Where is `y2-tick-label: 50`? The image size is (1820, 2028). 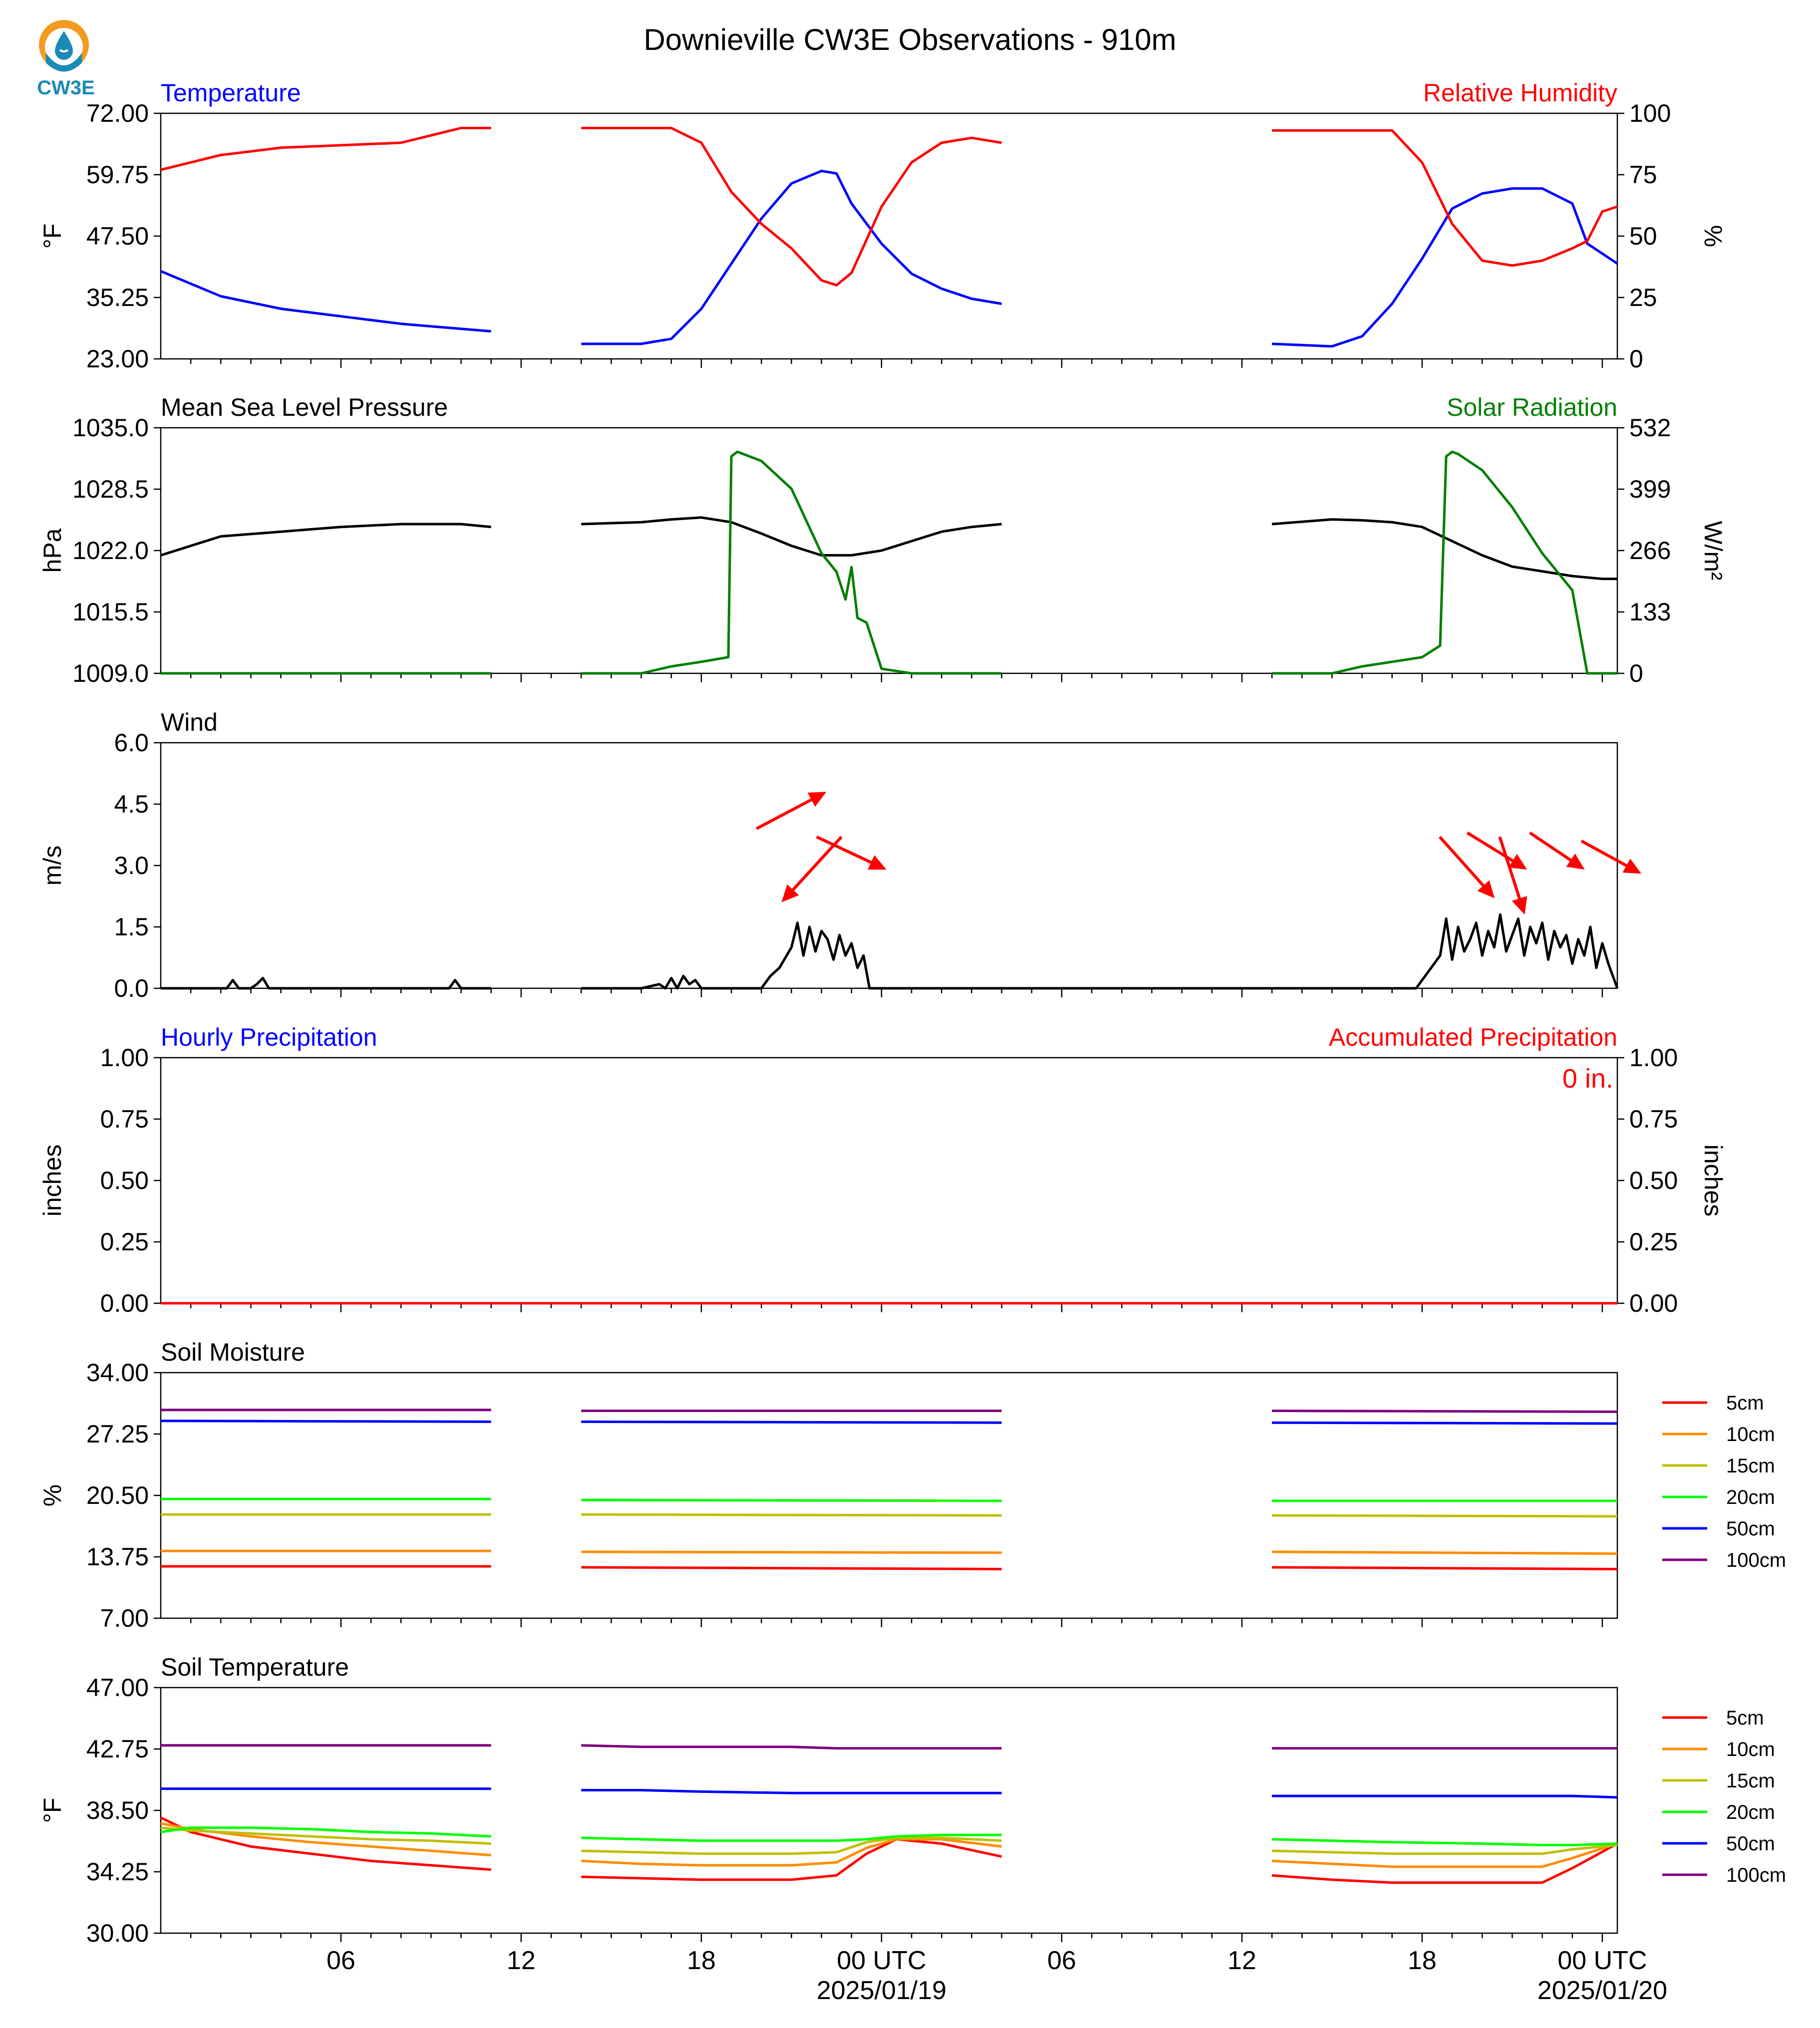
y2-tick-label: 50 is located at coordinates (1643, 236).